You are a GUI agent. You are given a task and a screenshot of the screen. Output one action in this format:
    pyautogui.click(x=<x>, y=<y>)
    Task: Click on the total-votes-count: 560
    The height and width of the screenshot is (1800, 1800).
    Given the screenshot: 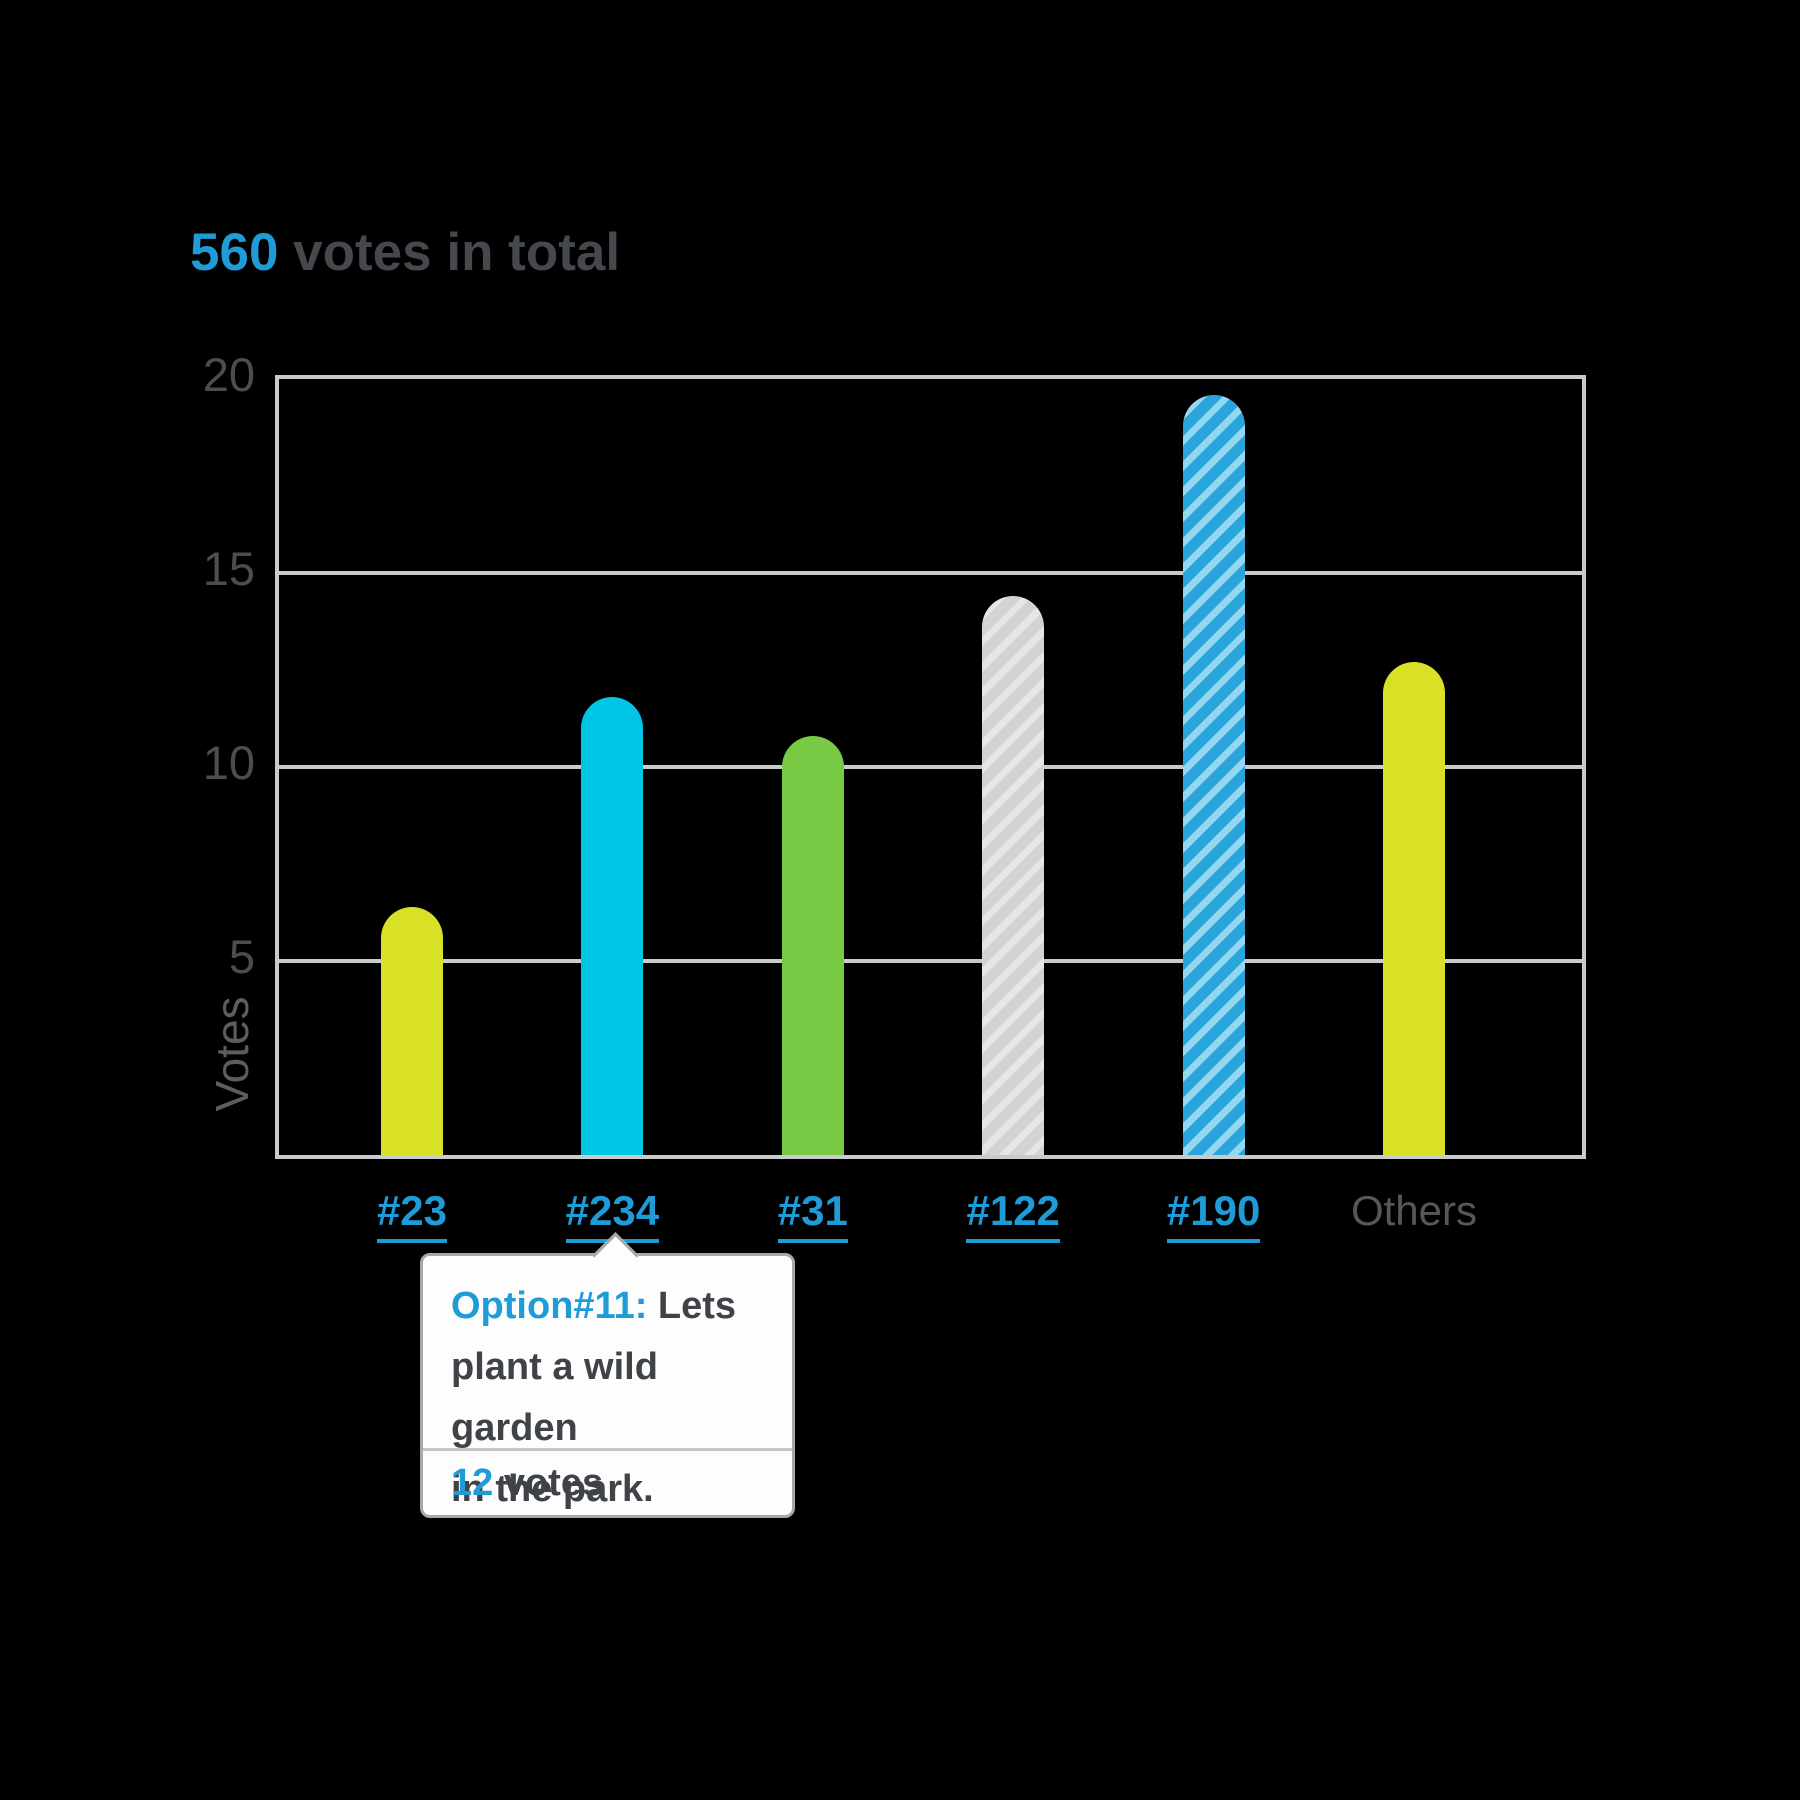 What is the action you would take?
    pyautogui.click(x=234, y=252)
    